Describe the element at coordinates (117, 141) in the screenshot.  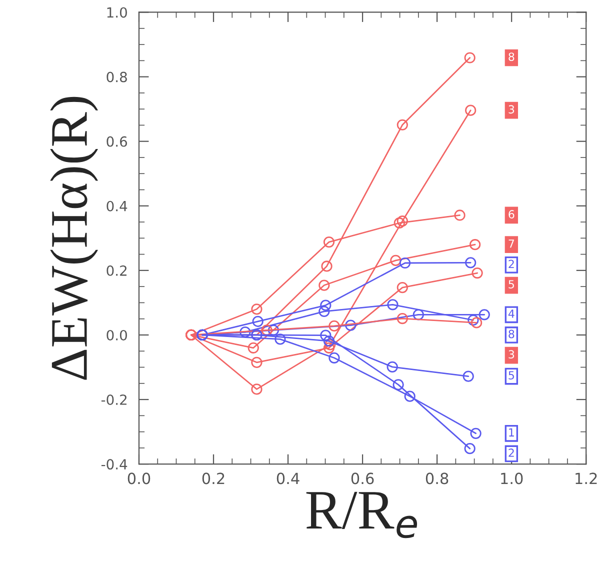
I see `y-tick-label: 0.6` at that location.